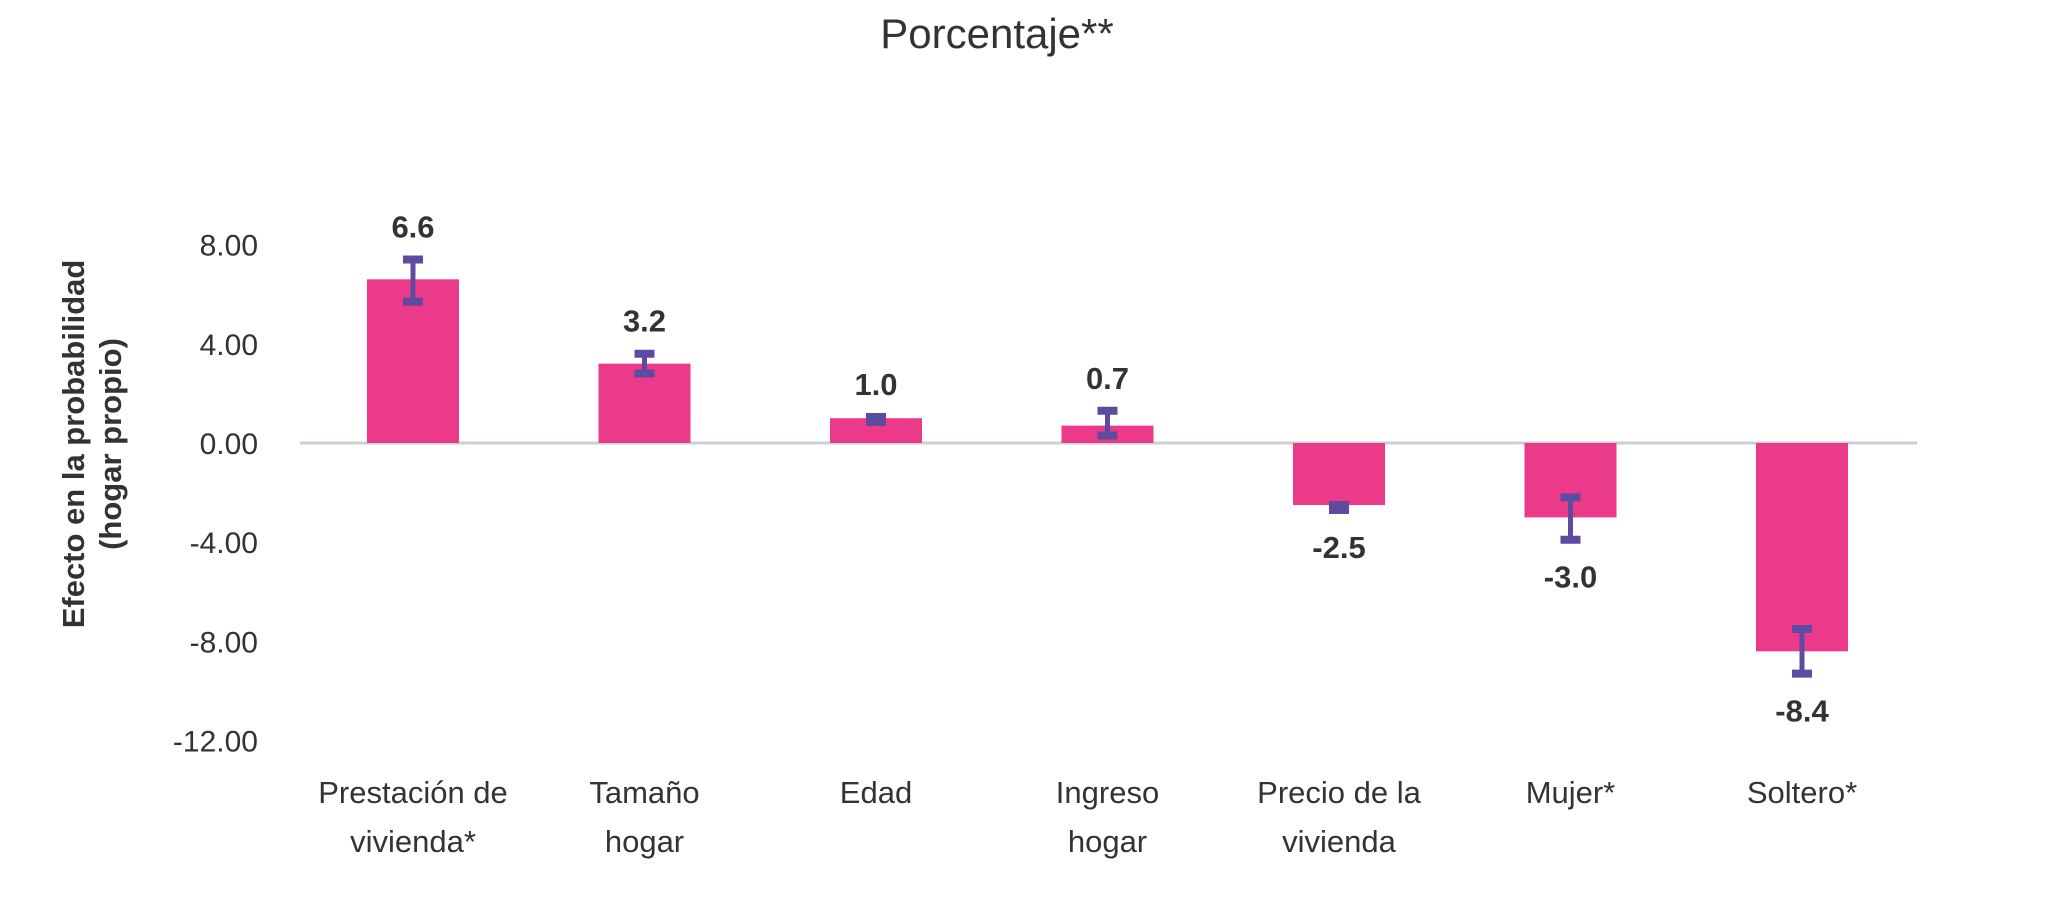 This screenshot has height=918, width=2048. What do you see at coordinates (224, 543) in the screenshot?
I see `y-tick-label: -4.00` at bounding box center [224, 543].